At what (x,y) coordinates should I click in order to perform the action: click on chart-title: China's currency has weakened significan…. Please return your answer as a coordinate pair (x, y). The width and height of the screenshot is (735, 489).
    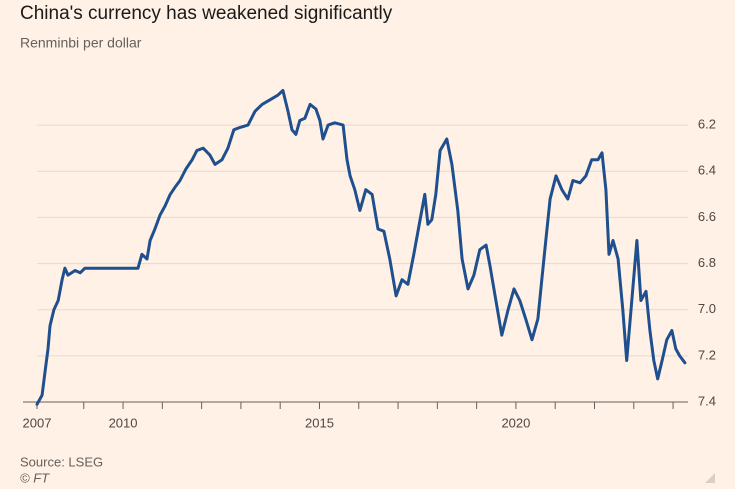
    Looking at the image, I should click on (206, 13).